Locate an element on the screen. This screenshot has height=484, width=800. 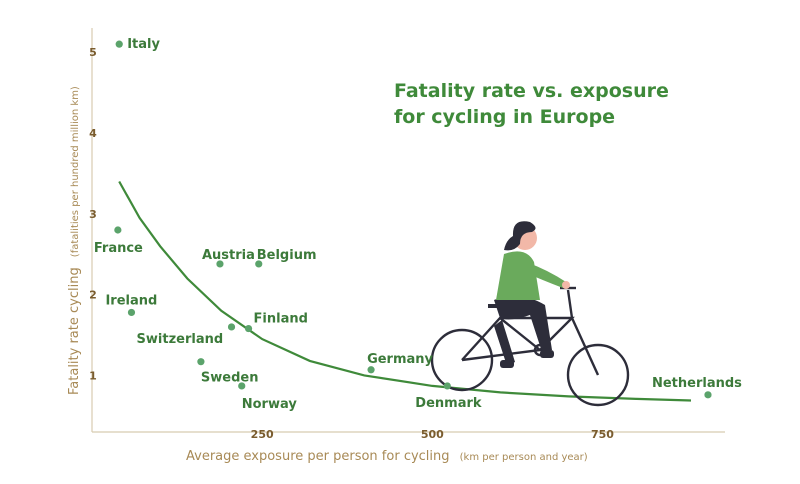
x-tick-label: 250 is located at coordinates (262, 434).